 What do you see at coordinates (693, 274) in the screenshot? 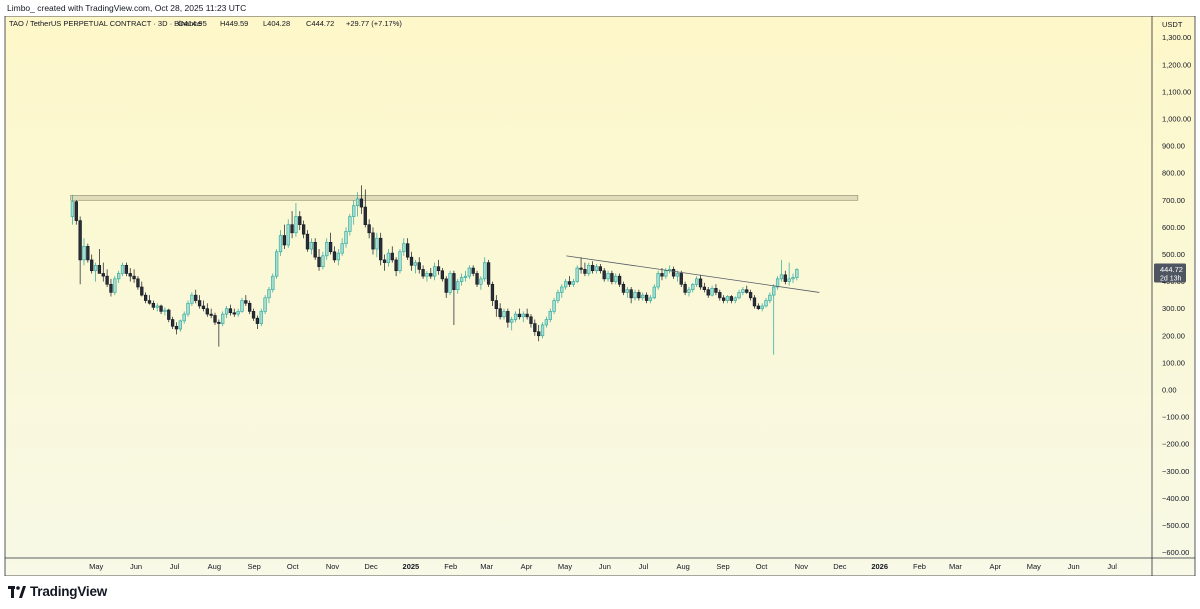
I see `descending-trendline` at bounding box center [693, 274].